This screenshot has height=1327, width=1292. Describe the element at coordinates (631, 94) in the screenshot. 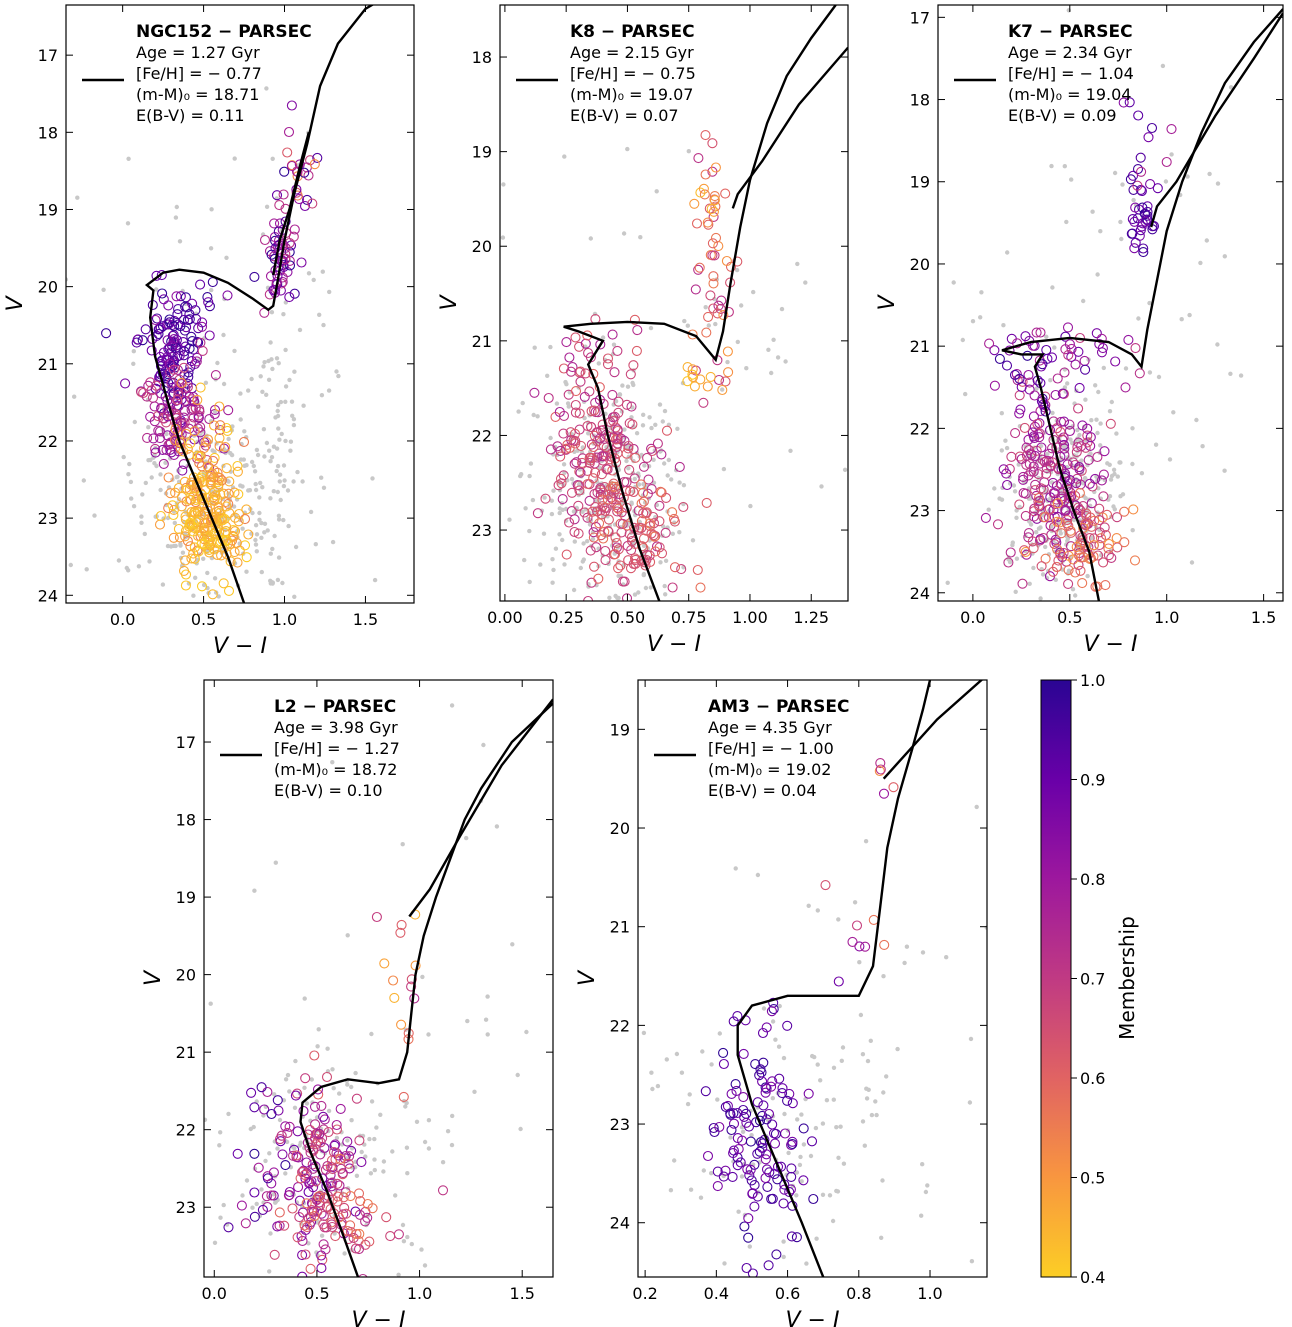

I see `param-line: (m-M)₀ = 19.07` at that location.